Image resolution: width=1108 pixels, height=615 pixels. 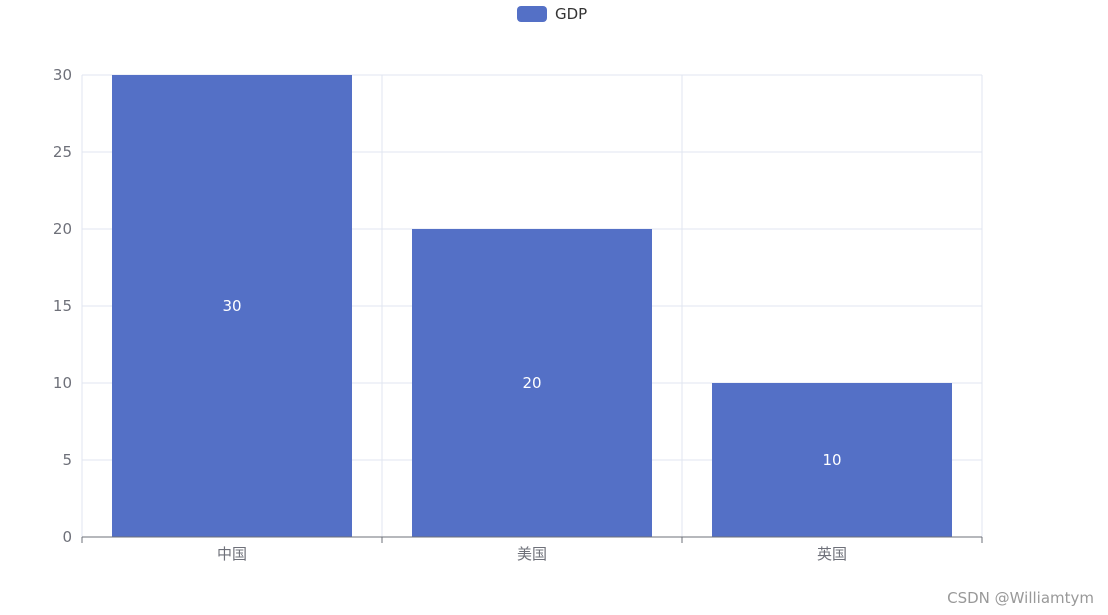 I want to click on y-tick-label: 5, so click(x=67, y=460).